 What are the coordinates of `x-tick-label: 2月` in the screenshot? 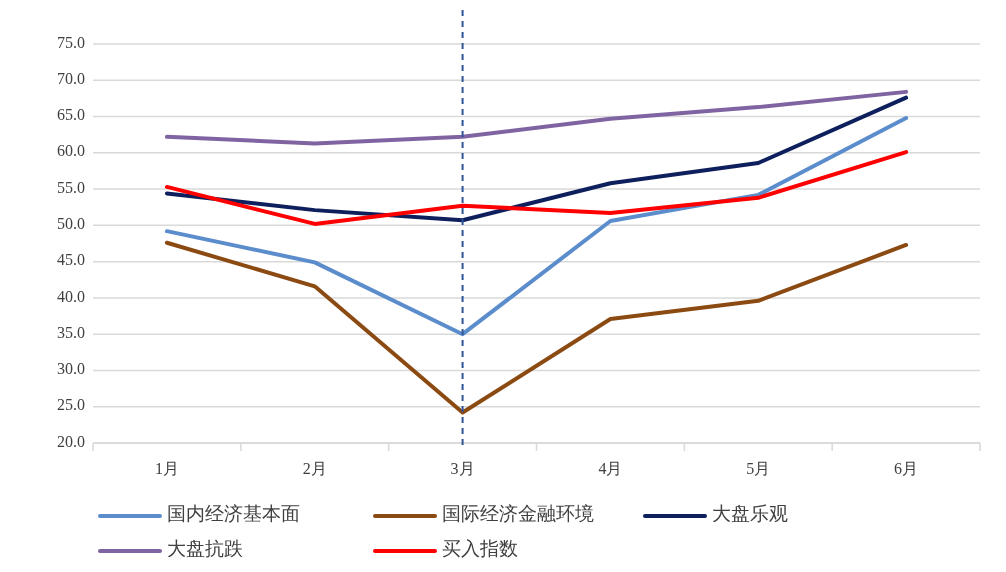 It's located at (314, 468).